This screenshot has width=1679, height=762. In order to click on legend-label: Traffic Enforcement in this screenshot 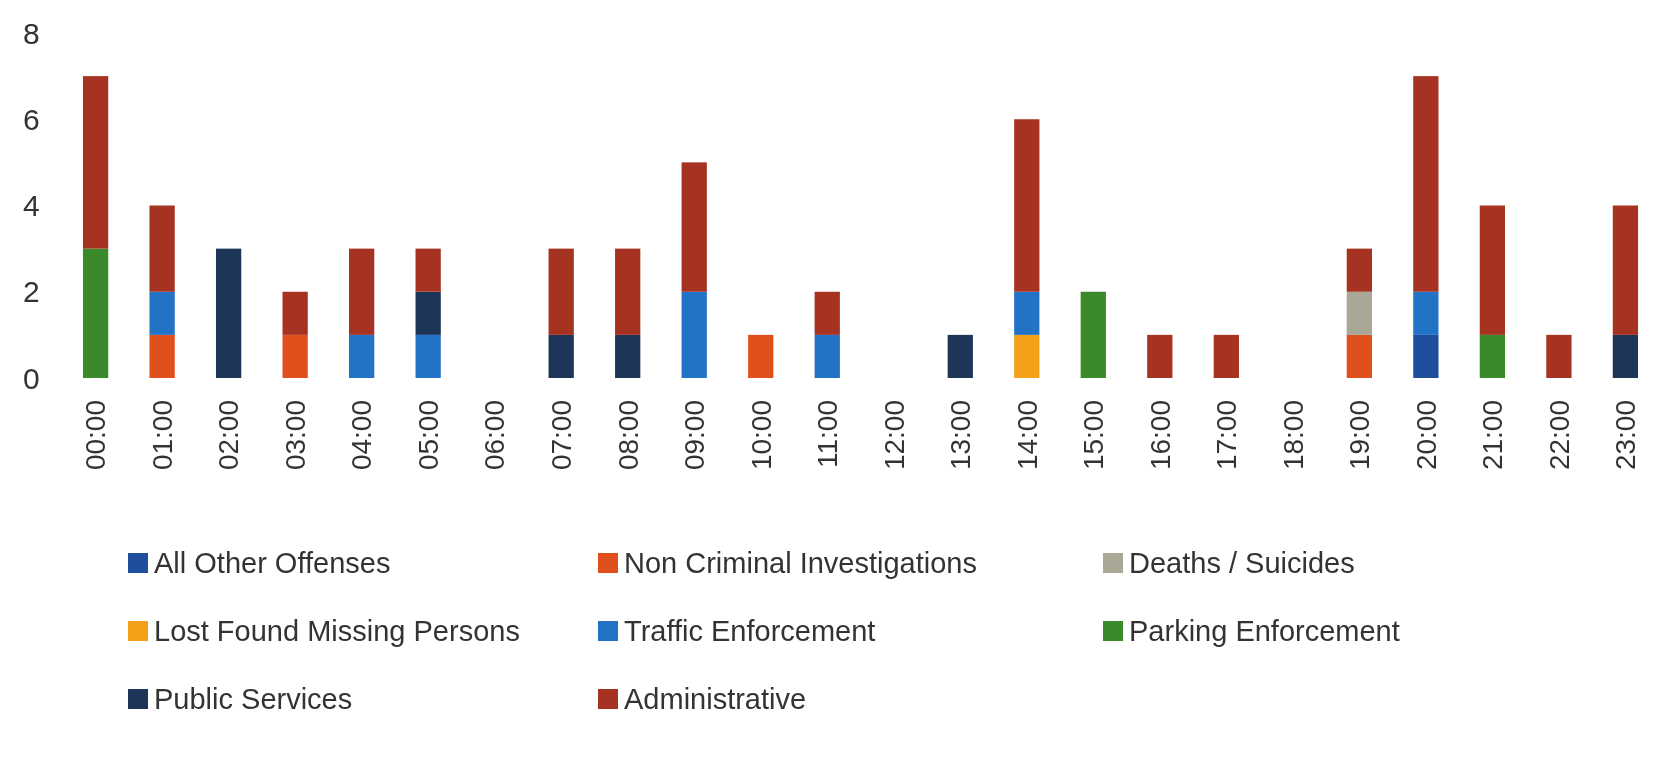, I will do `click(750, 631)`.